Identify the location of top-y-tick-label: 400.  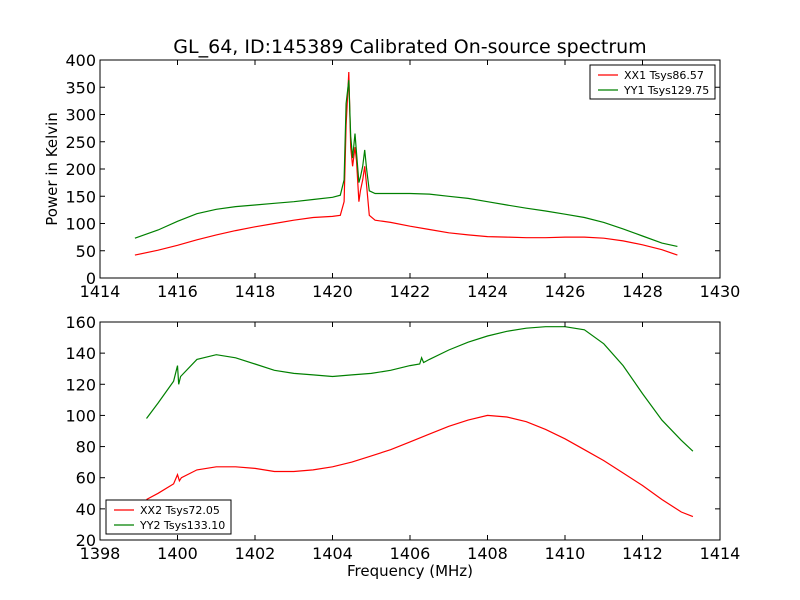
(80, 60).